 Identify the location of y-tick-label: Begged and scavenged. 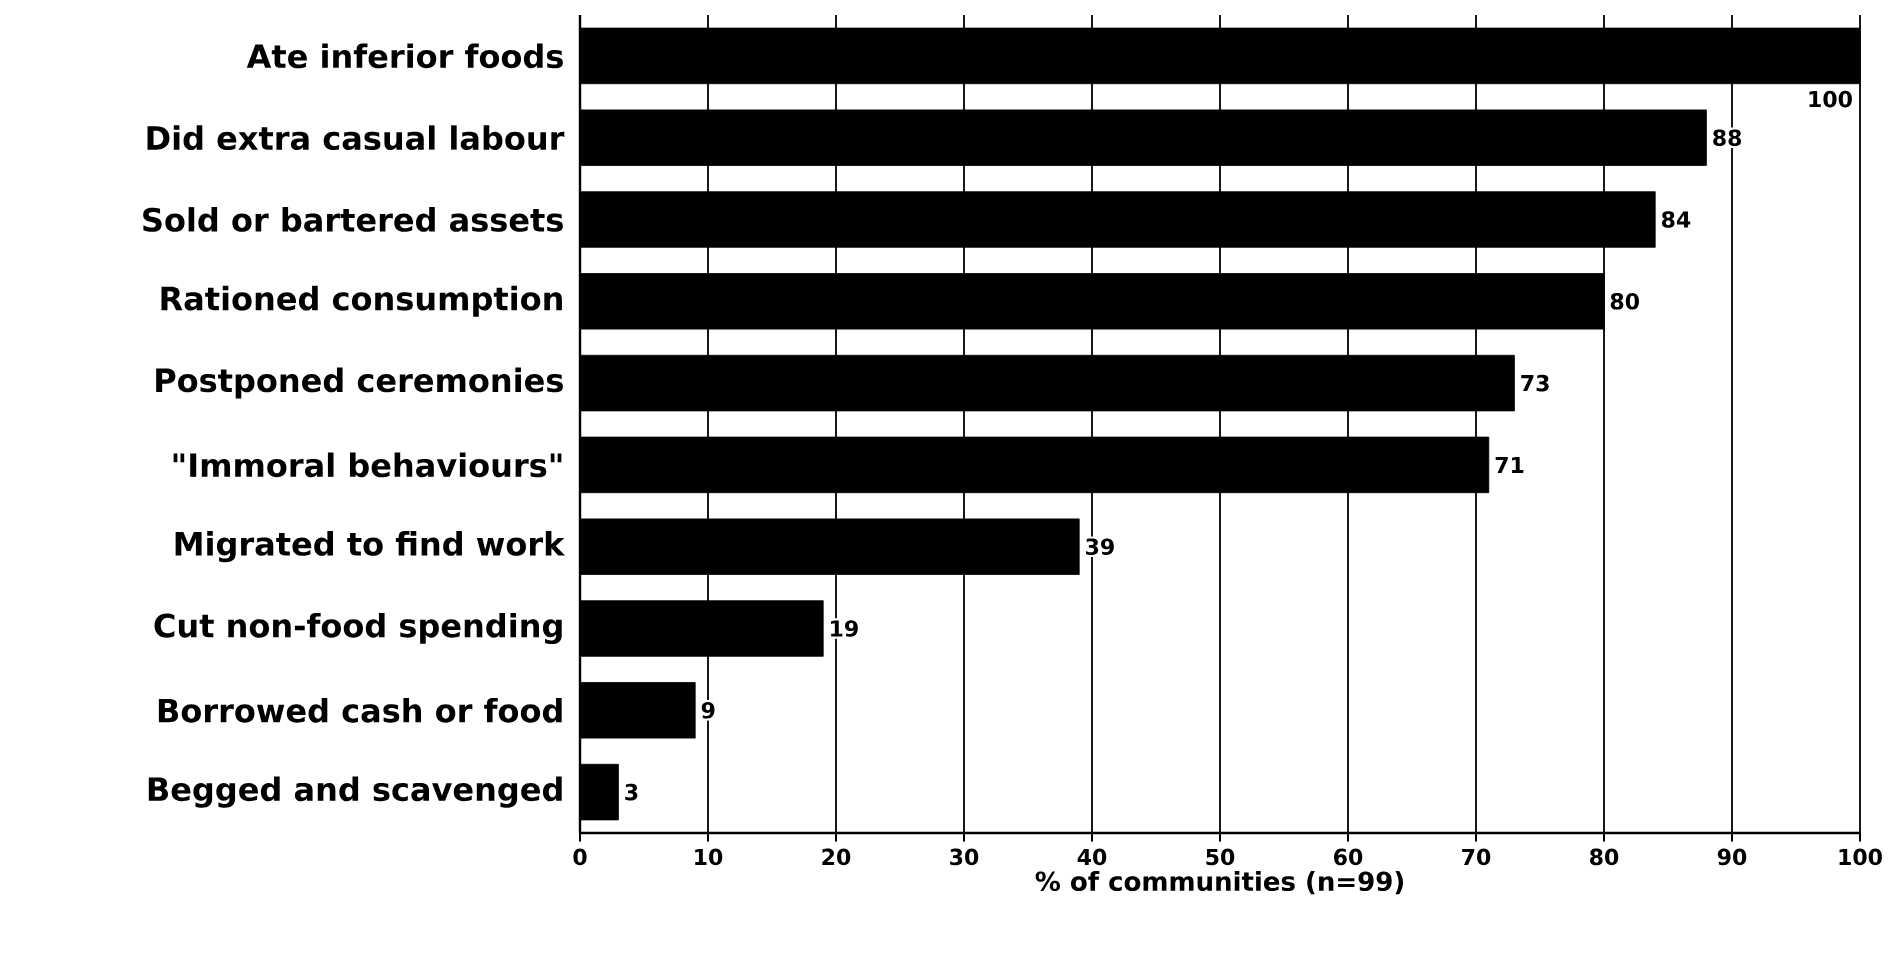
(355, 792).